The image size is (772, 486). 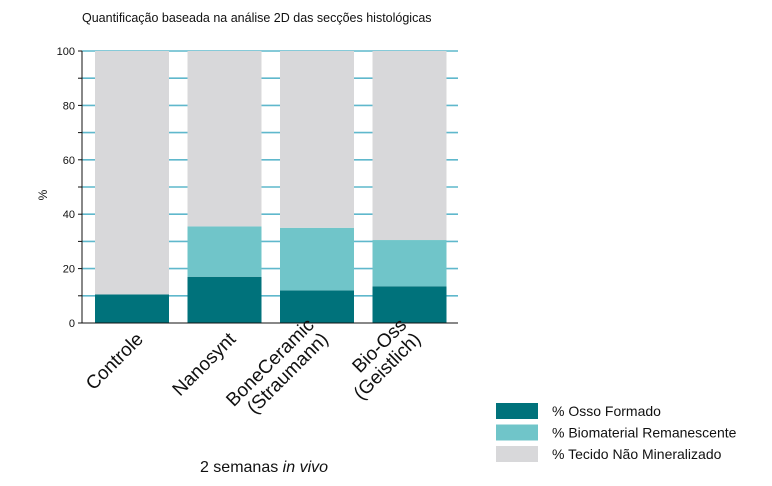 What do you see at coordinates (305, 467) in the screenshot?
I see `x-axis-label-italic: in vivo` at bounding box center [305, 467].